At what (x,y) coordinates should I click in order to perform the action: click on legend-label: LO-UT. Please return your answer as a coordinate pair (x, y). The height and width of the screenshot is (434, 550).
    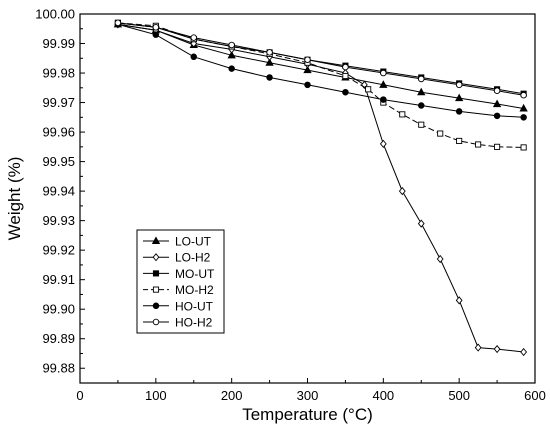
    Looking at the image, I should click on (193, 242).